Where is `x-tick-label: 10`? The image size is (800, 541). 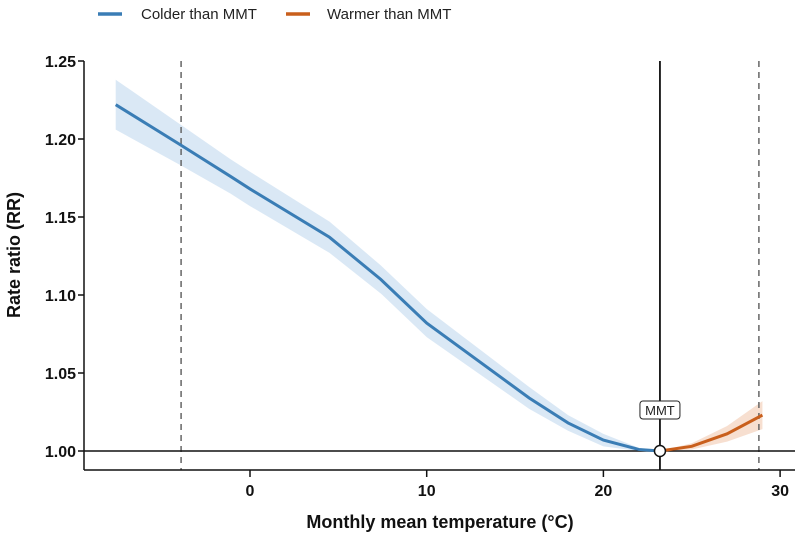
x-tick-label: 10 is located at coordinates (427, 491).